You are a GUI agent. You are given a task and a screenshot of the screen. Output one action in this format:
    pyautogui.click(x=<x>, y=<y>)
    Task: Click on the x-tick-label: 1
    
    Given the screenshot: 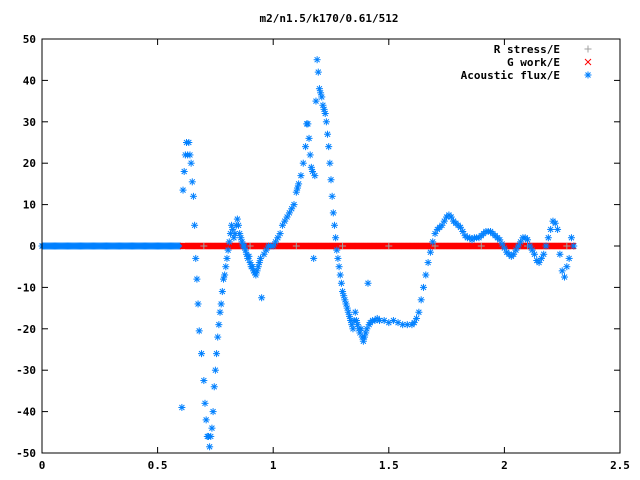 What is the action you would take?
    pyautogui.click(x=273, y=465)
    